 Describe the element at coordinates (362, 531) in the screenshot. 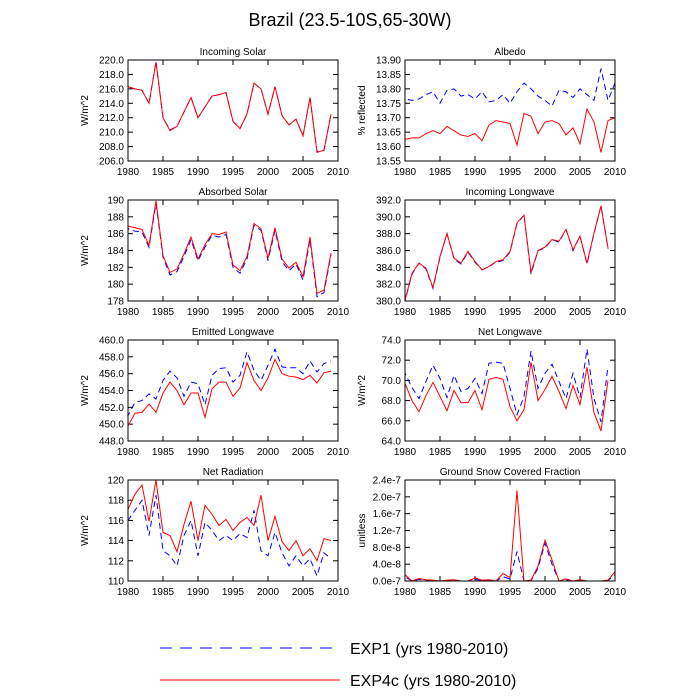

I see `y-axis-label: unitless` at that location.